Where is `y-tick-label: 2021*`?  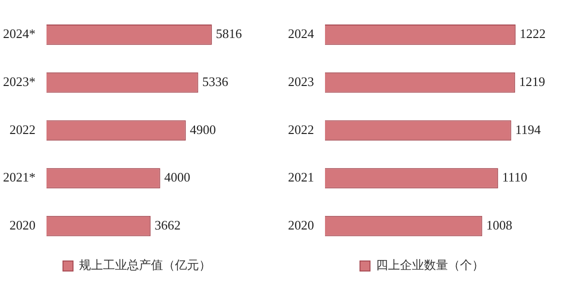 y-tick-label: 2021* is located at coordinates (19, 177).